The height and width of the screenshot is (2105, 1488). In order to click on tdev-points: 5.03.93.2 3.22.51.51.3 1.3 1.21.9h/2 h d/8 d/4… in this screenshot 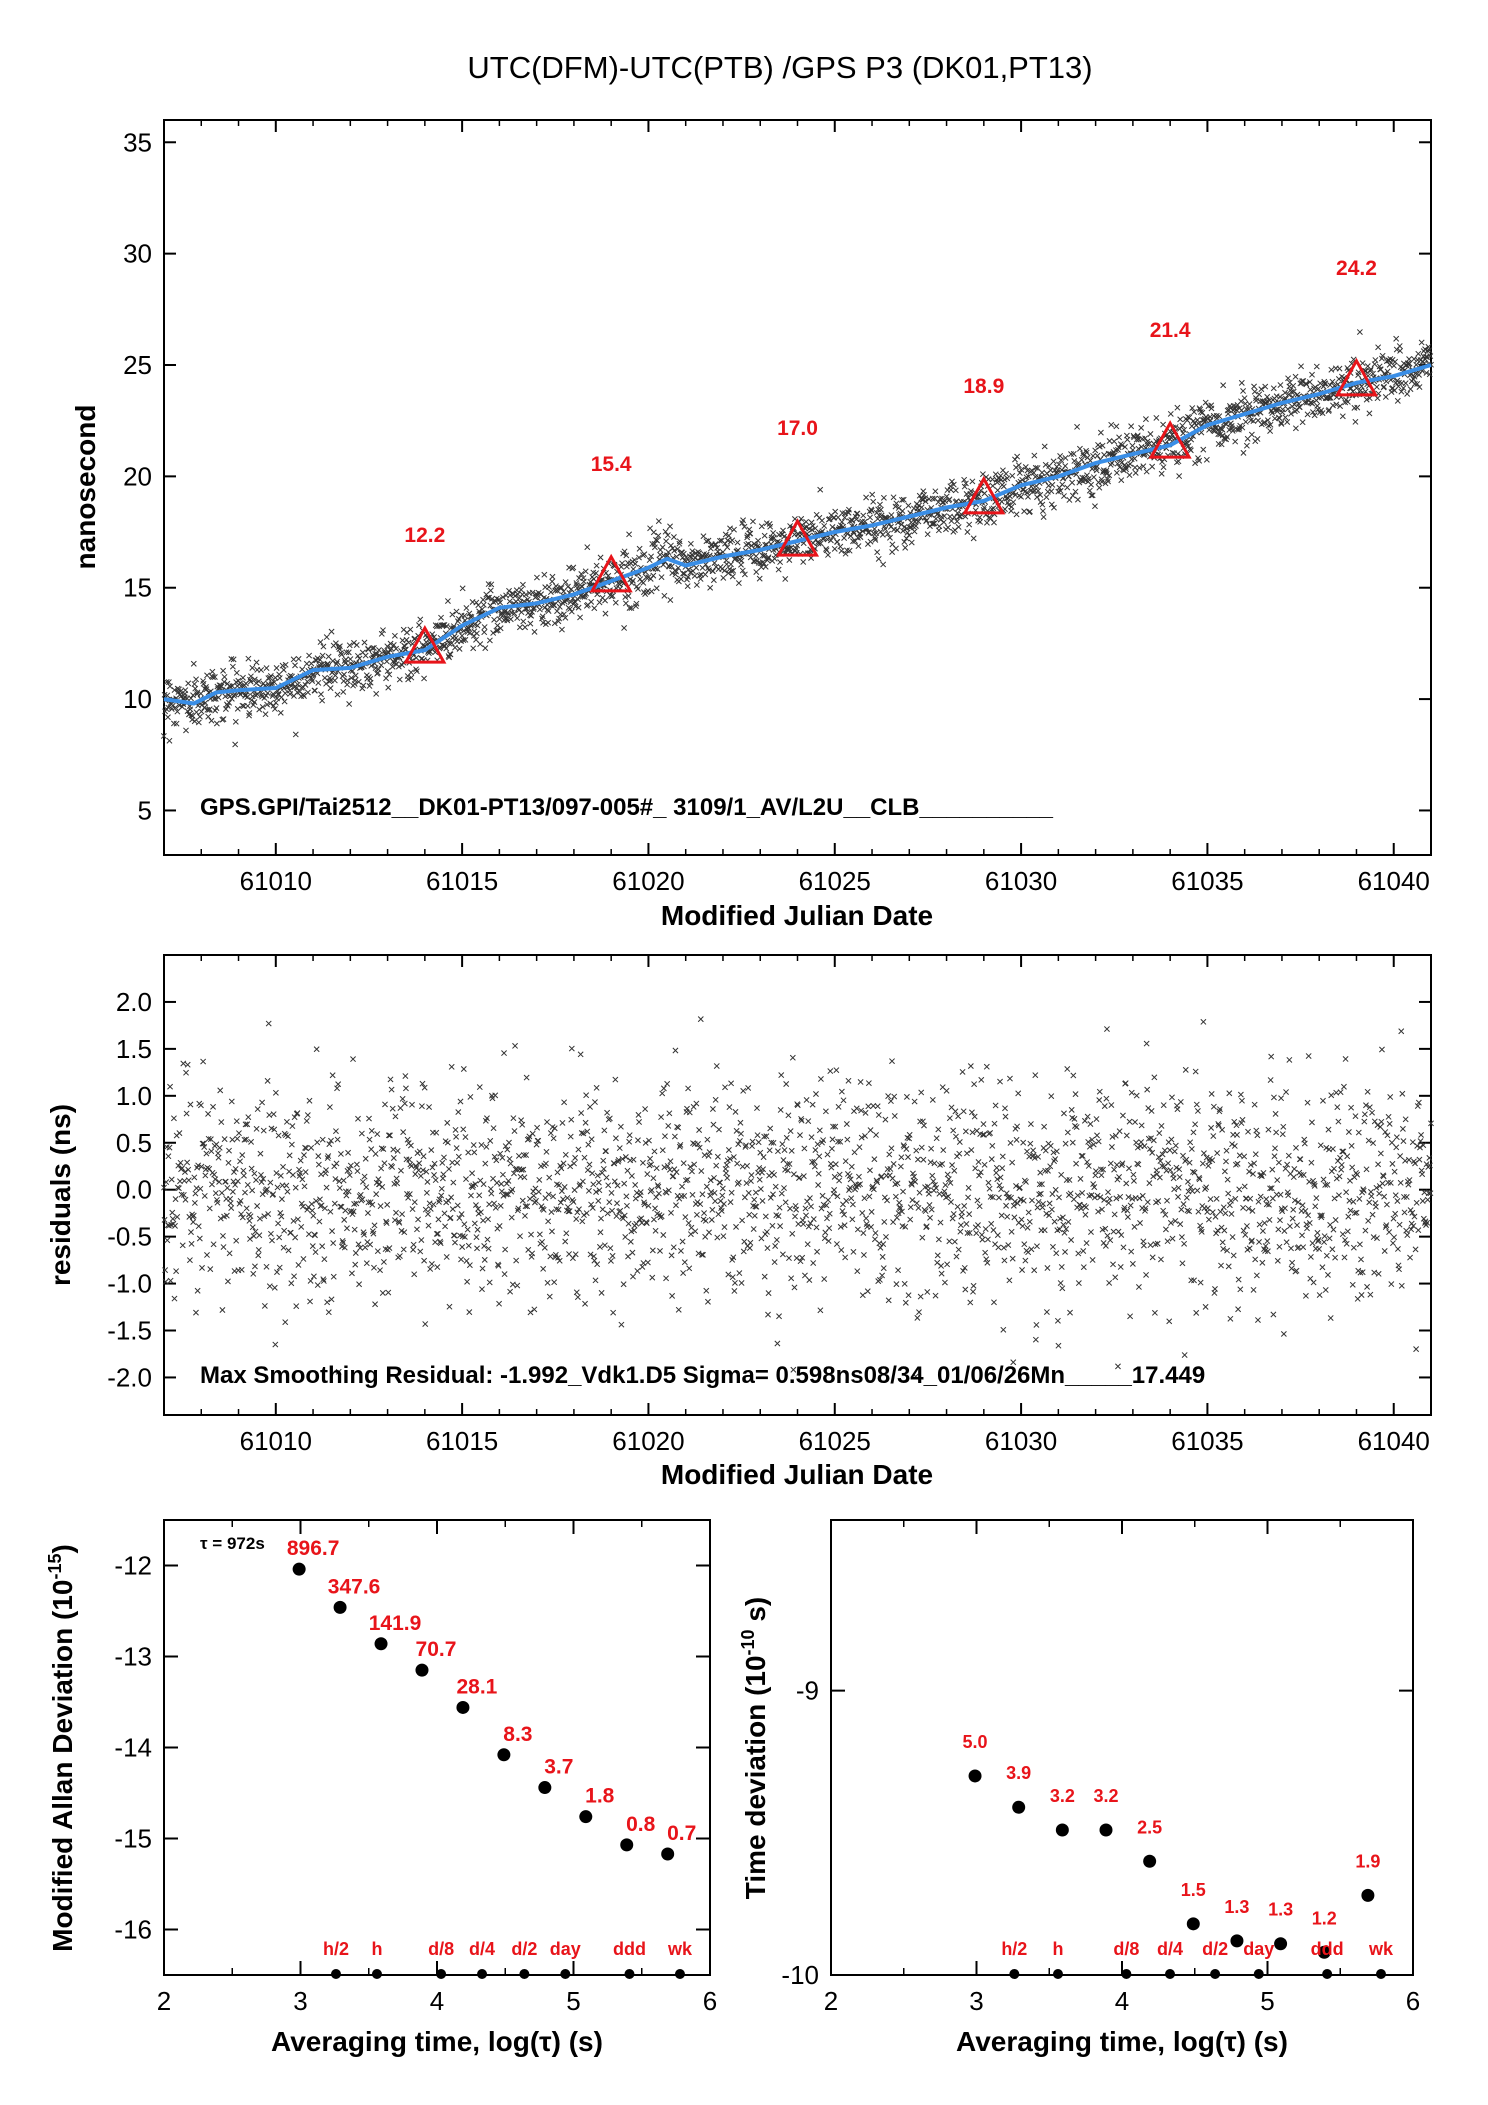, I will do `click(1178, 1855)`.